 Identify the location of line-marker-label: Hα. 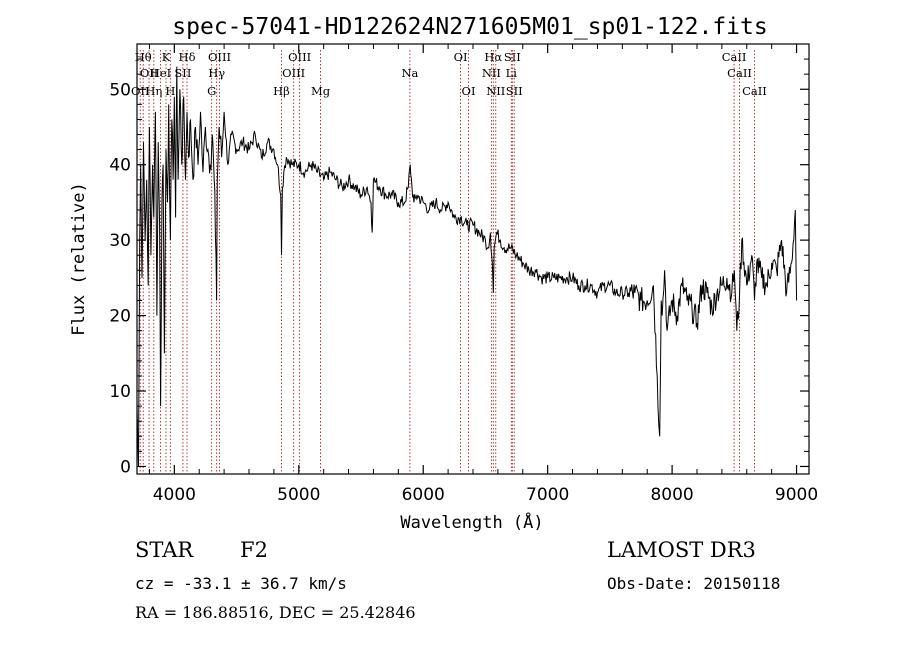
(493, 57).